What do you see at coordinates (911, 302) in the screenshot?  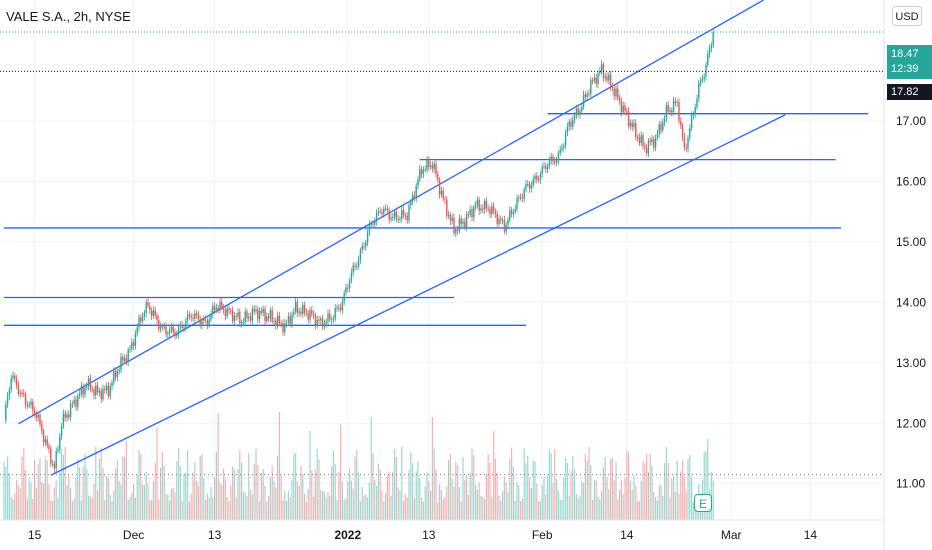 I see `price-tick-label: 14.00` at bounding box center [911, 302].